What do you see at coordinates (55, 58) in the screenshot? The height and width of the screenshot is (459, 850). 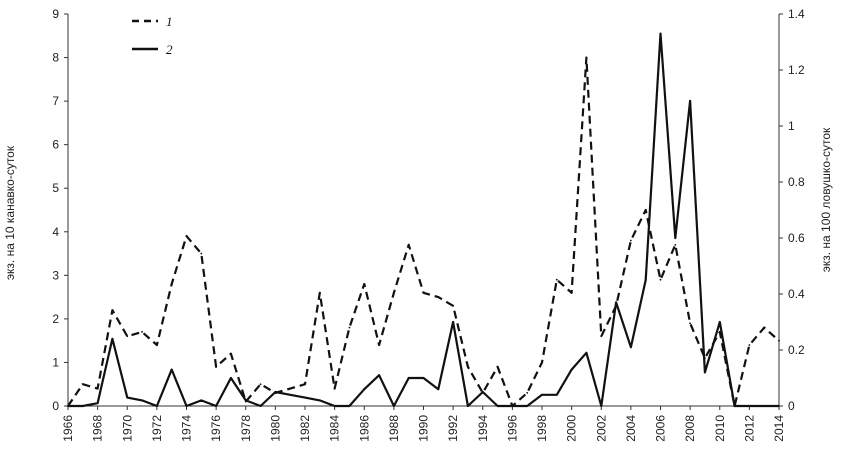 I see `left-tick-label: 8` at bounding box center [55, 58].